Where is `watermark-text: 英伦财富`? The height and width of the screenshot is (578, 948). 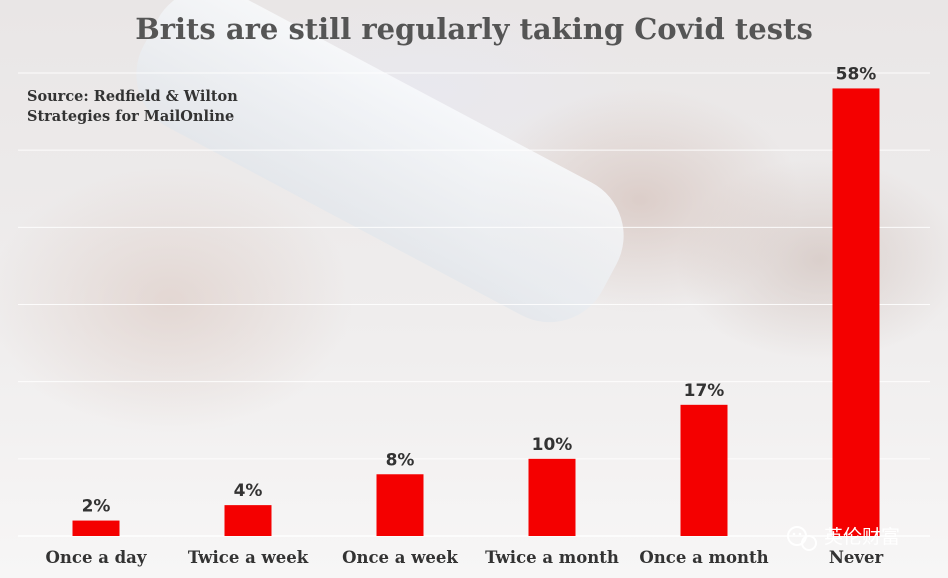
watermark-text: 英伦财富 is located at coordinates (862, 537).